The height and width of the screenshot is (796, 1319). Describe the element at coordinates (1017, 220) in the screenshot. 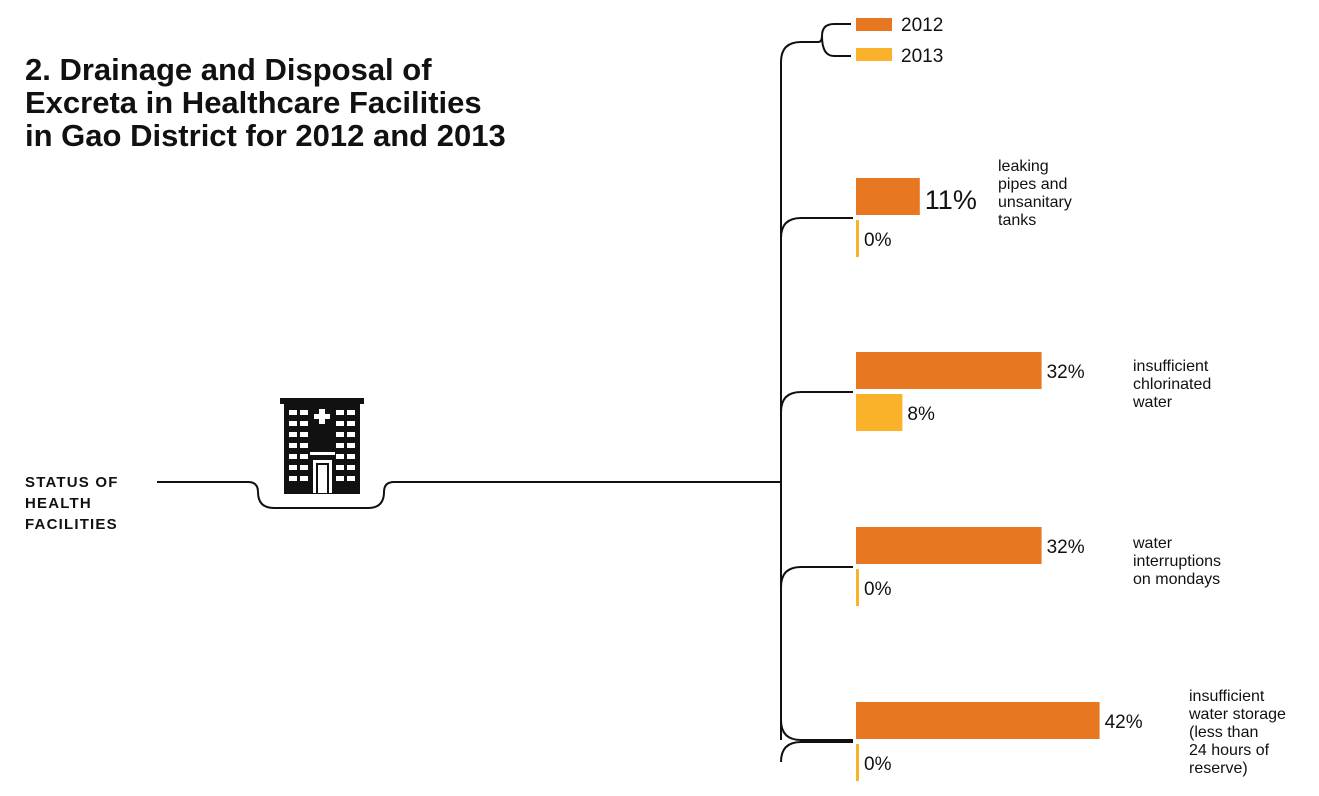

I see `category-label-line: tanks` at that location.